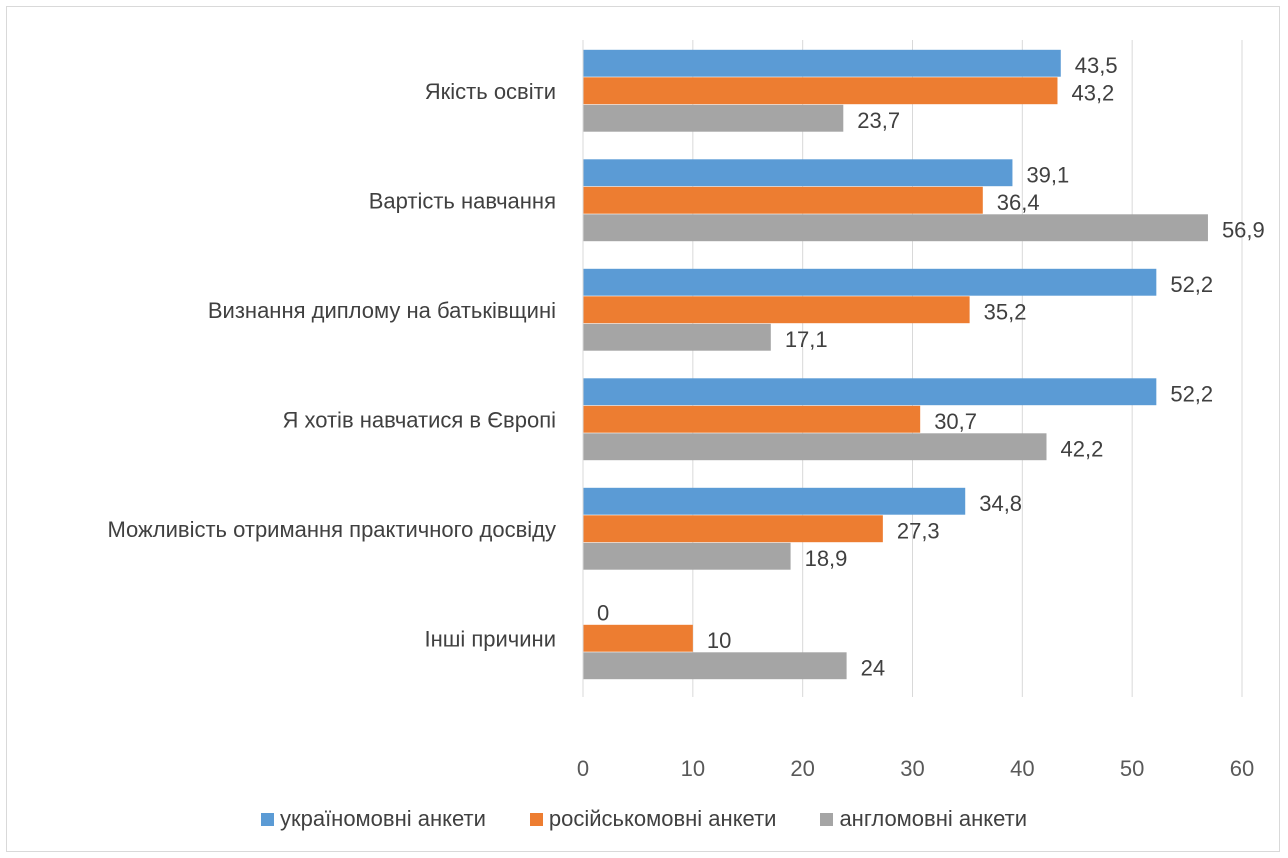  Describe the element at coordinates (693, 768) in the screenshot. I see `x-tick-label: 10` at that location.